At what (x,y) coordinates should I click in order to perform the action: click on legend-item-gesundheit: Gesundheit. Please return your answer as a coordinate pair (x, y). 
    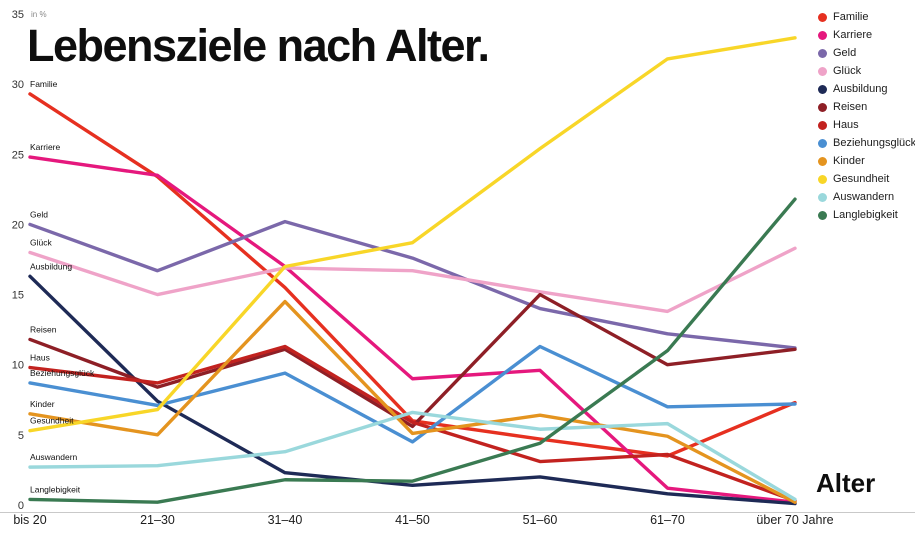
    Looking at the image, I should click on (866, 179).